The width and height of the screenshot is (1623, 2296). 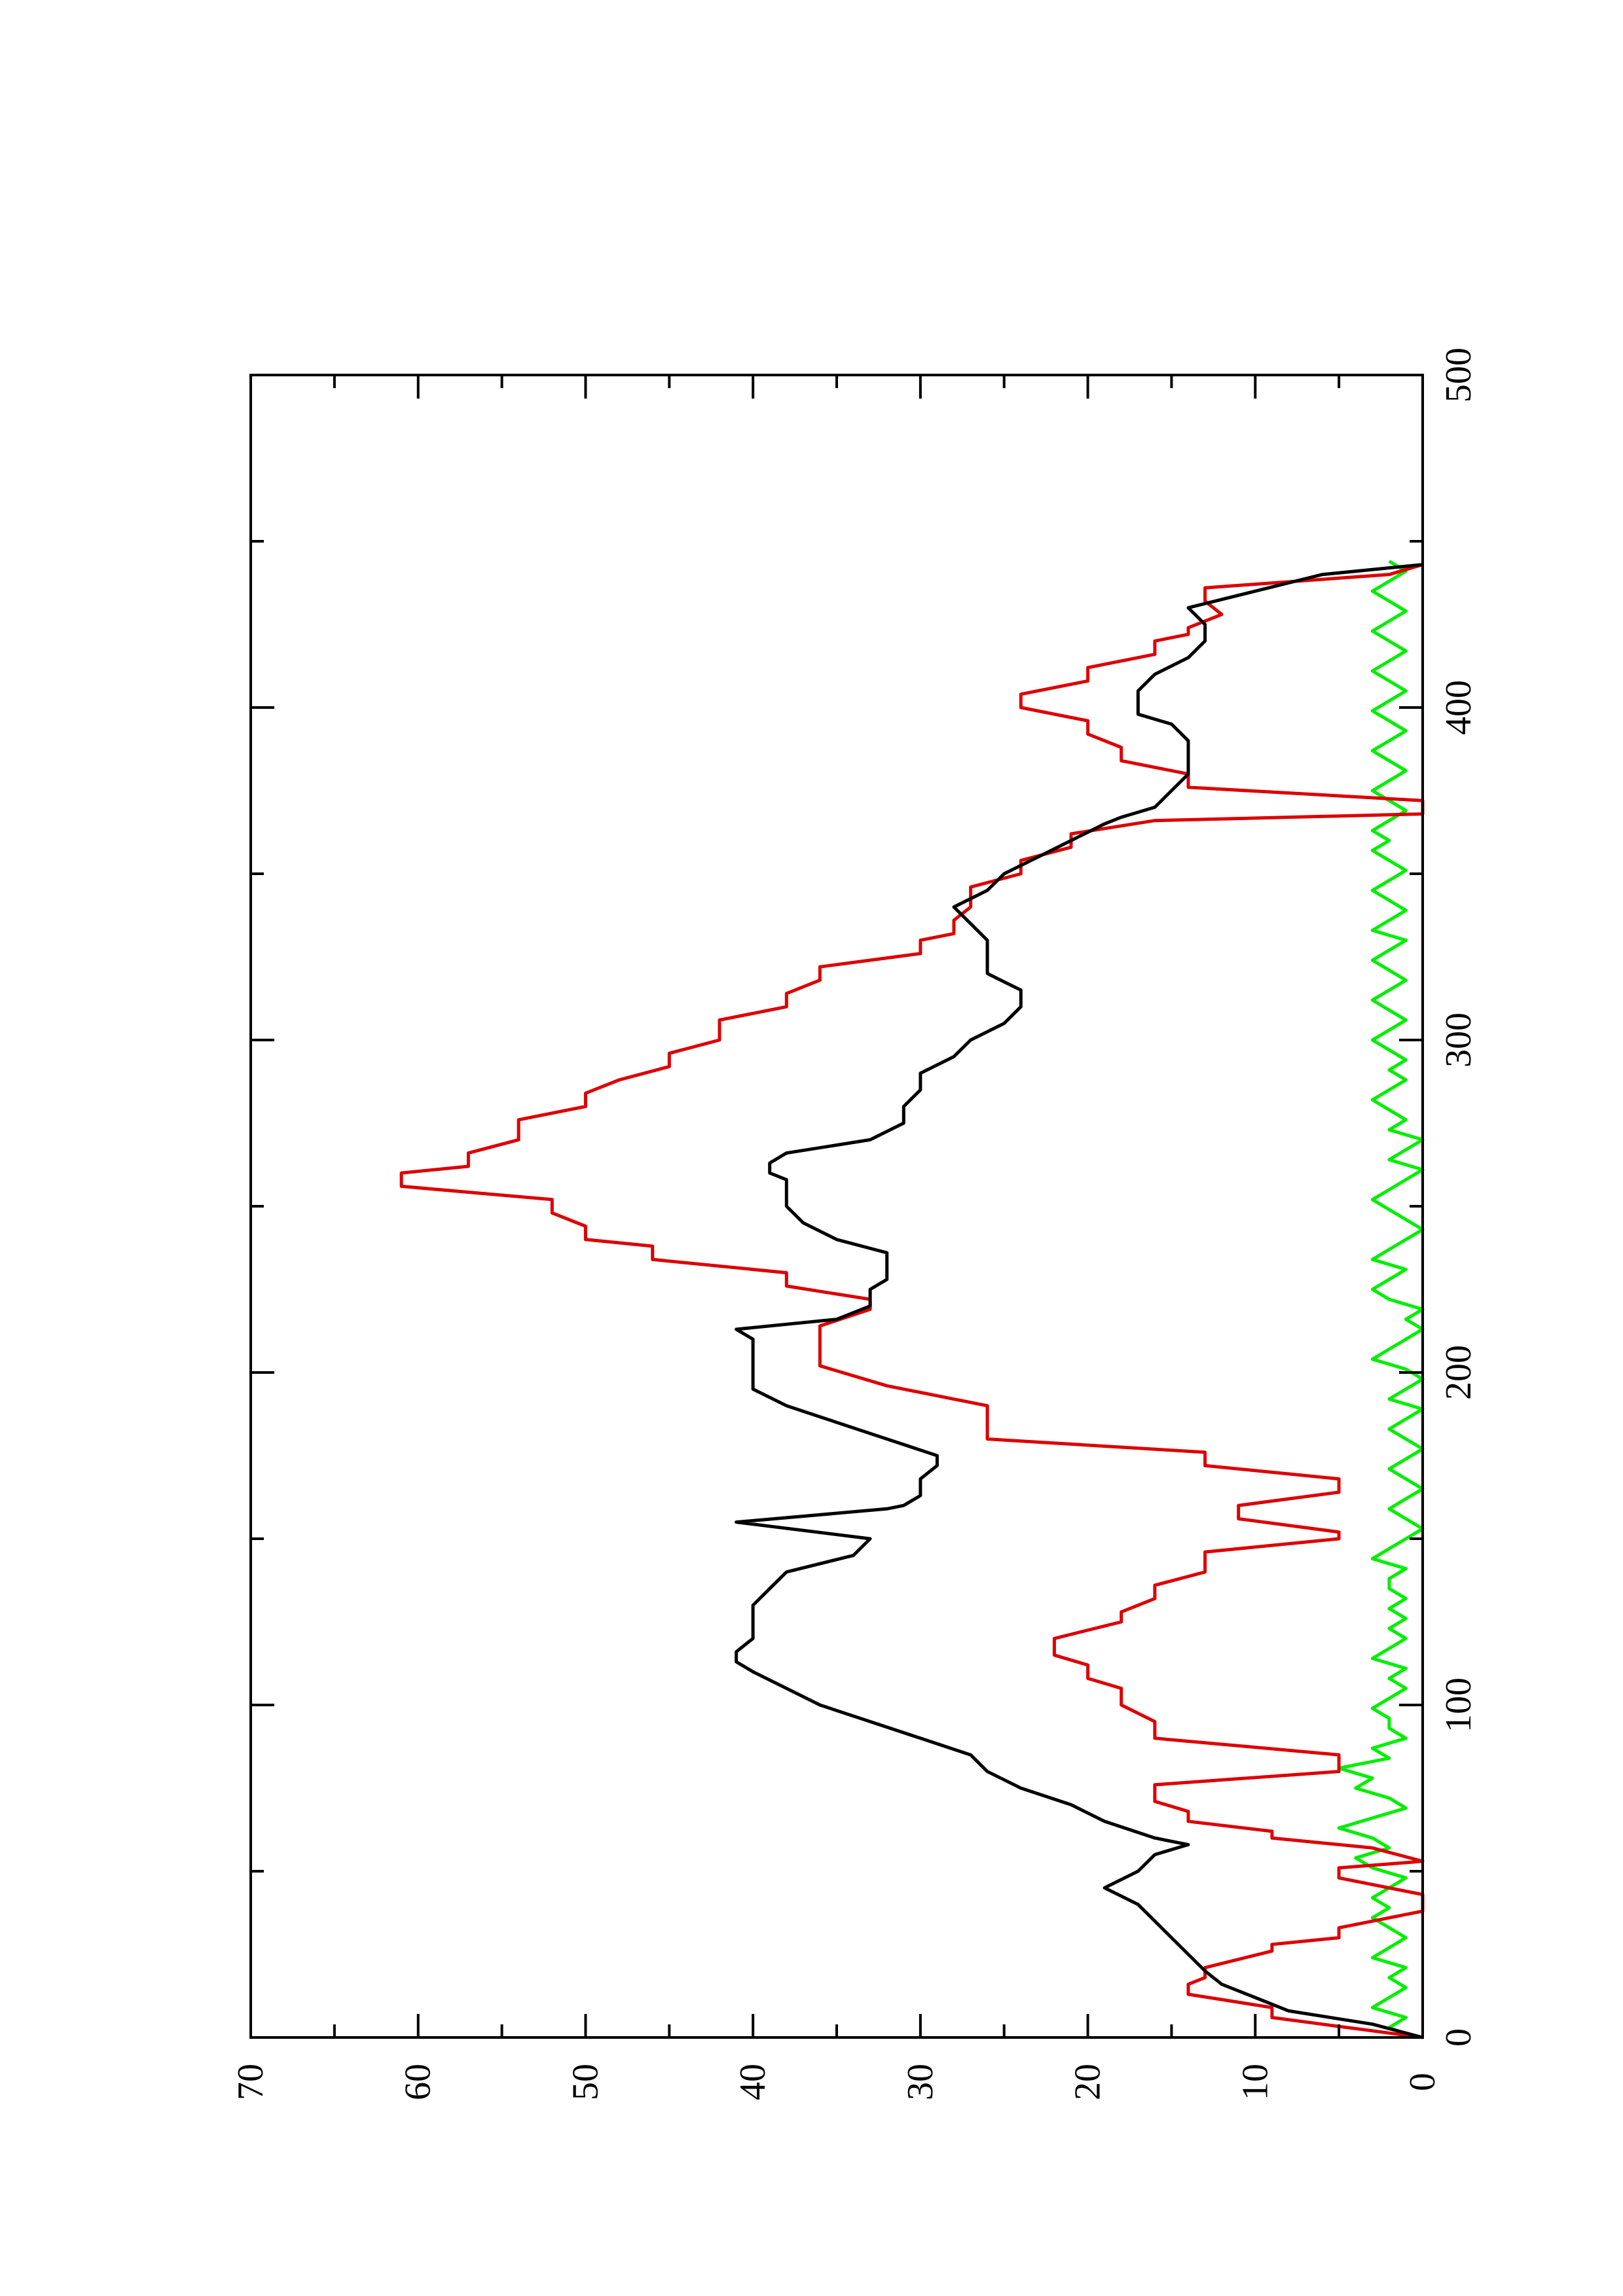 What do you see at coordinates (1422, 2082) in the screenshot?
I see `y-tick-label: 0` at bounding box center [1422, 2082].